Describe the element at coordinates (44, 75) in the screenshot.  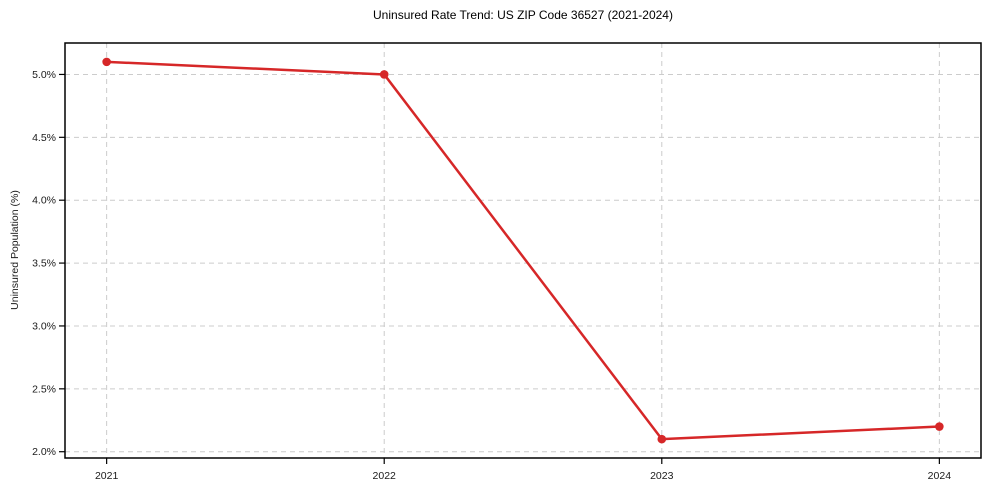
I see `y-tick-label: 5.0%` at that location.